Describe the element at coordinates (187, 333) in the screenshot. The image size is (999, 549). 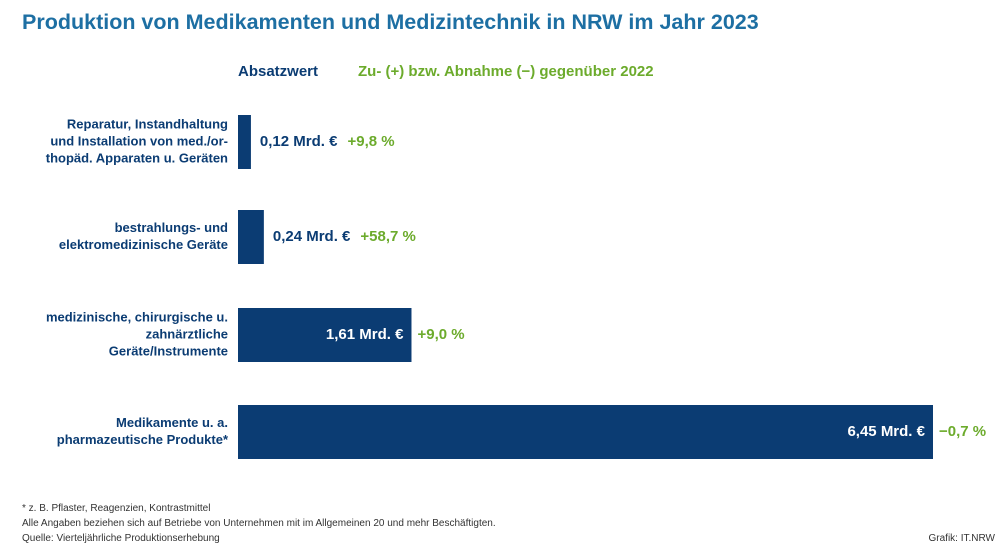
I see `category-label-3-line-2: zahnärztliche` at that location.